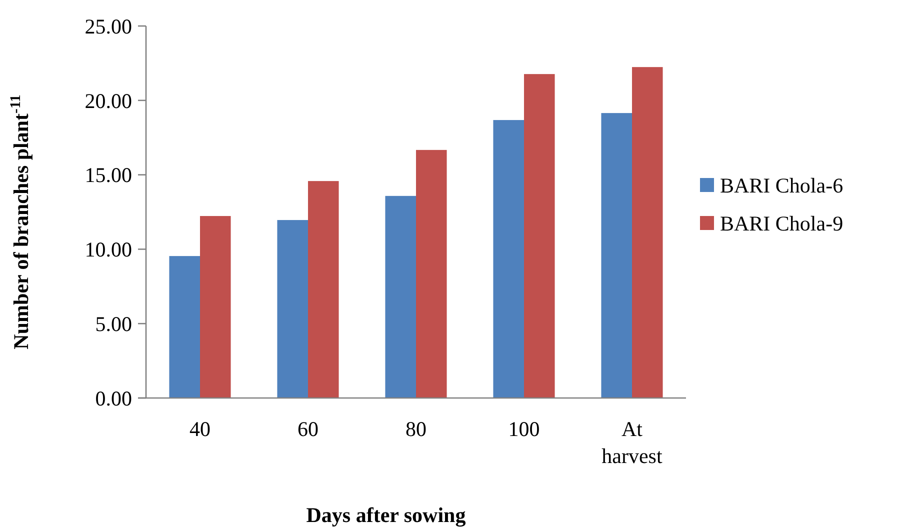  What do you see at coordinates (782, 223) in the screenshot?
I see `legend-label: BARI Chola-9` at bounding box center [782, 223].